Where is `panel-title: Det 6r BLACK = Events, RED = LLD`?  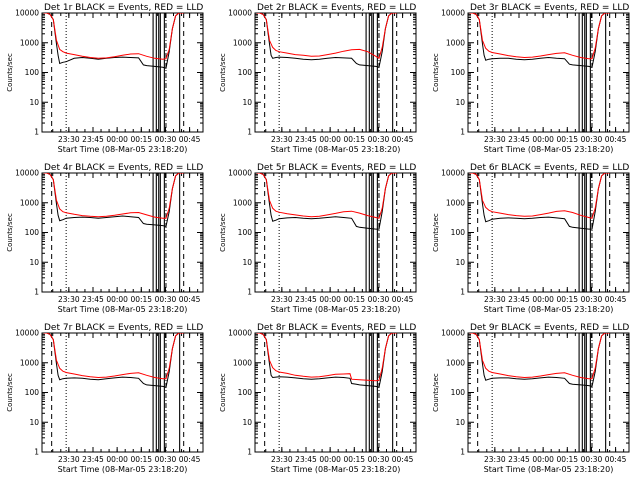 panel-title: Det 6r BLACK = Events, RED = LLD is located at coordinates (549, 168).